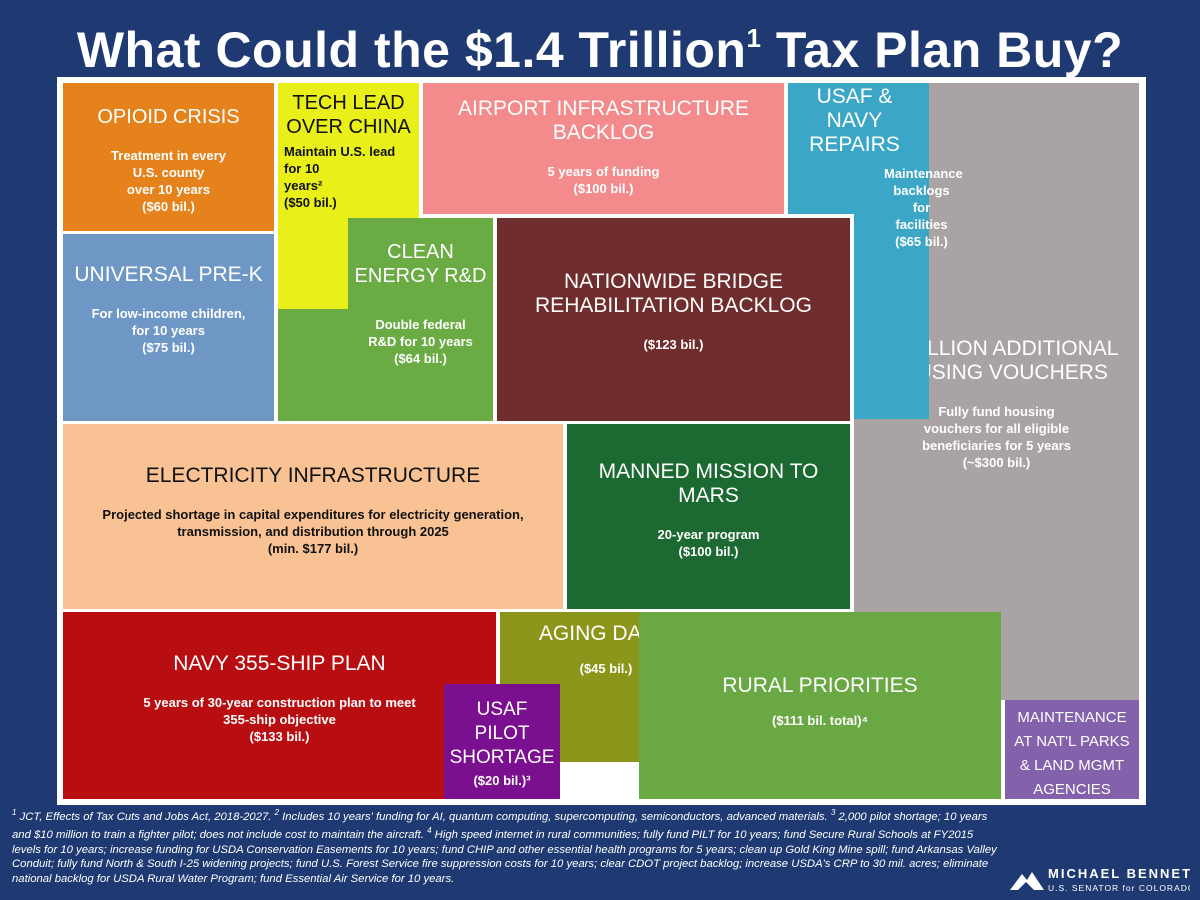 The width and height of the screenshot is (1200, 900). Describe the element at coordinates (429, 831) in the screenshot. I see `footnote-mark: 4` at that location.